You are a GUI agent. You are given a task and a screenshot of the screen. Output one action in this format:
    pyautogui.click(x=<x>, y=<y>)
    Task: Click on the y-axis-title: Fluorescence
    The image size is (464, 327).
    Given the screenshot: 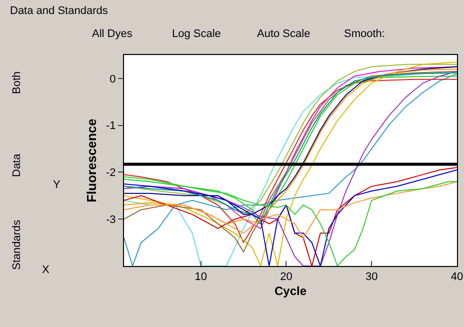 What is the action you would take?
    pyautogui.click(x=91, y=160)
    